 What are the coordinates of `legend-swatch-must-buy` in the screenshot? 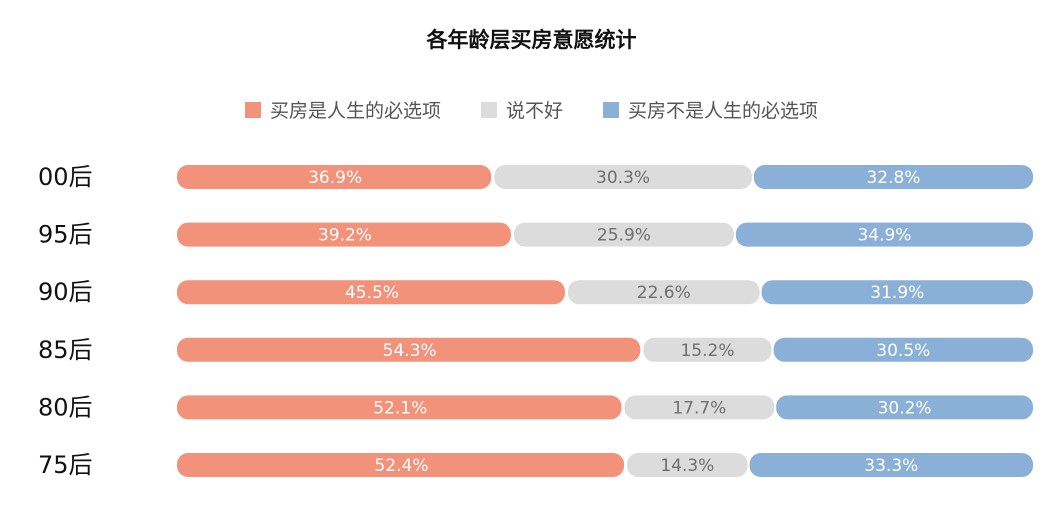 It's located at (252, 109).